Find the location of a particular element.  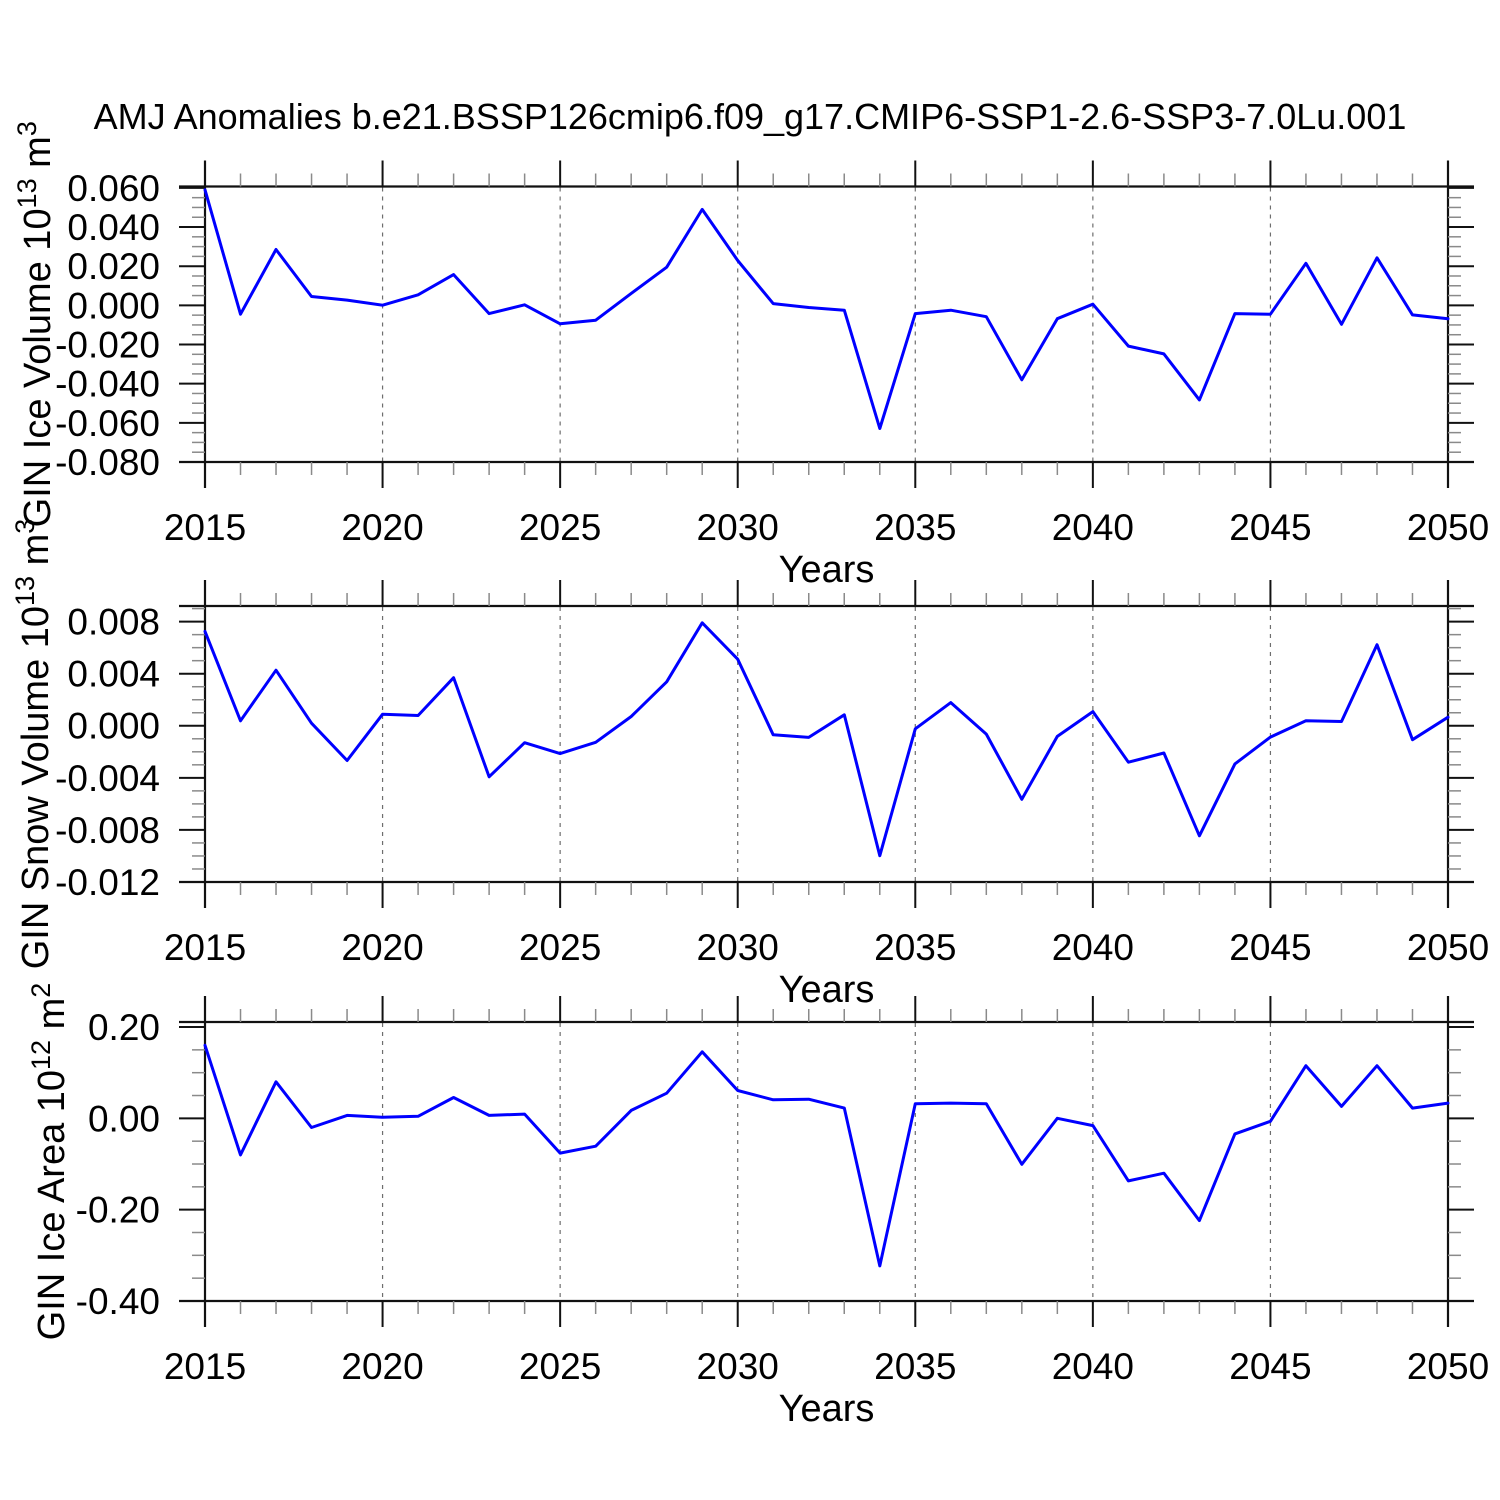

y-tick-label: -0.040 is located at coordinates (107, 384).